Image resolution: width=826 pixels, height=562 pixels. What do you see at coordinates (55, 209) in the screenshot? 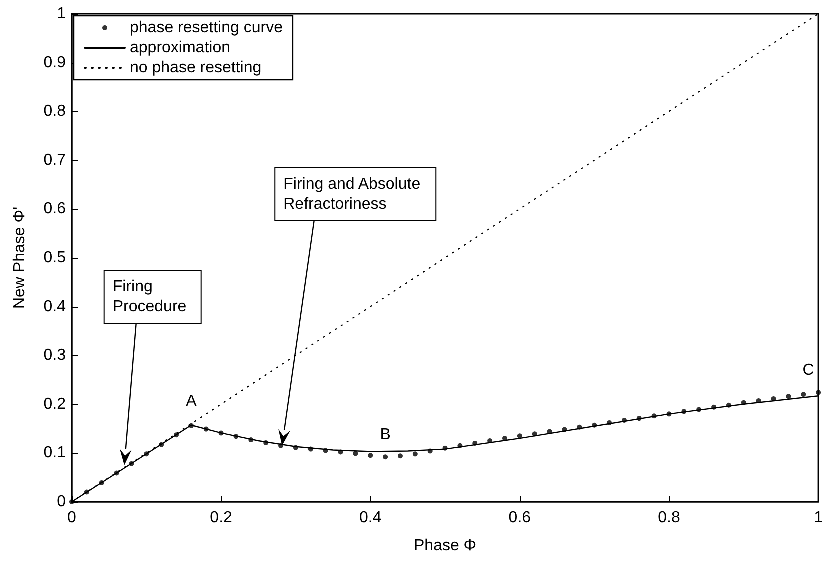
I see `y-tick-label: 0.6` at bounding box center [55, 209].